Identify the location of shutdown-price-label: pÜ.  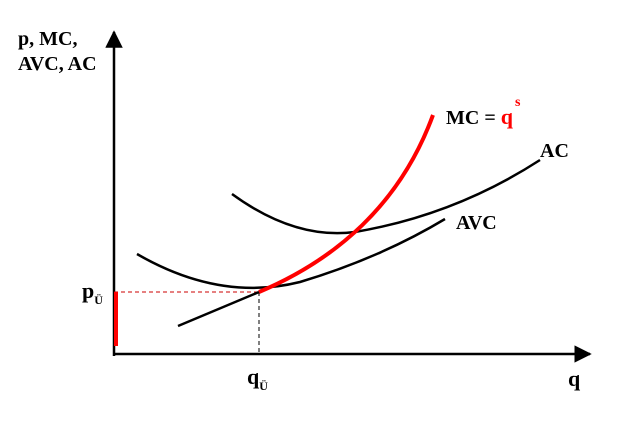
(92, 292).